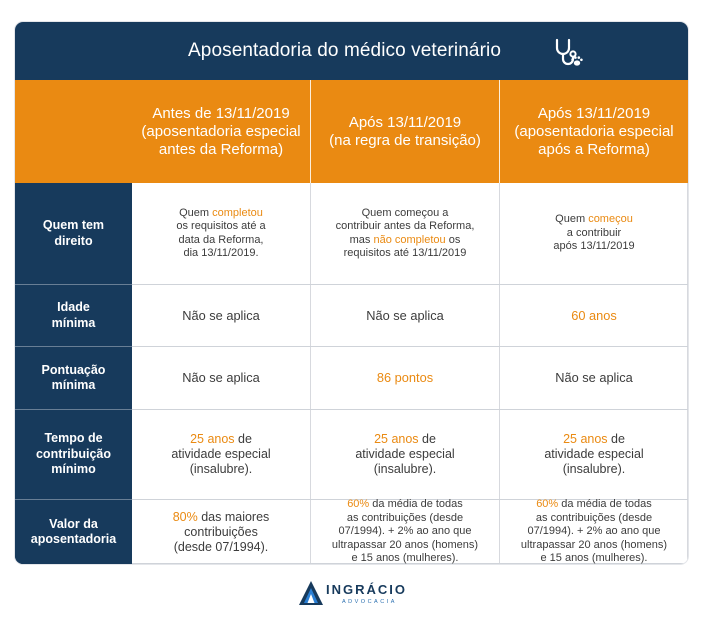  Describe the element at coordinates (73, 454) in the screenshot. I see `row-label-tempo: Tempo de contribuição mínimo` at that location.